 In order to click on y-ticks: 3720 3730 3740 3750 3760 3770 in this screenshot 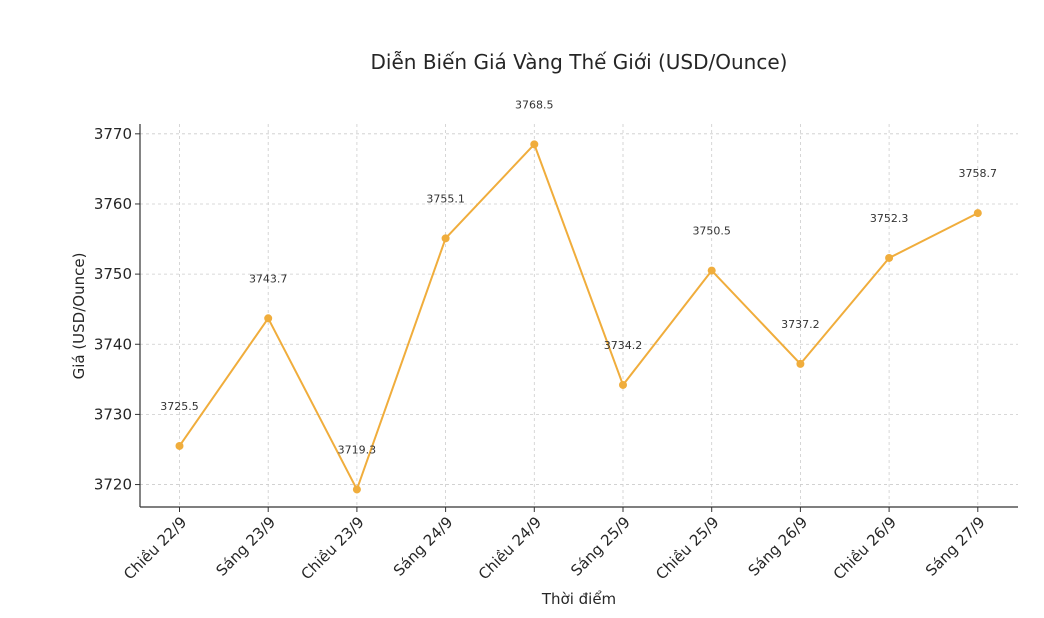, I will do `click(117, 309)`.